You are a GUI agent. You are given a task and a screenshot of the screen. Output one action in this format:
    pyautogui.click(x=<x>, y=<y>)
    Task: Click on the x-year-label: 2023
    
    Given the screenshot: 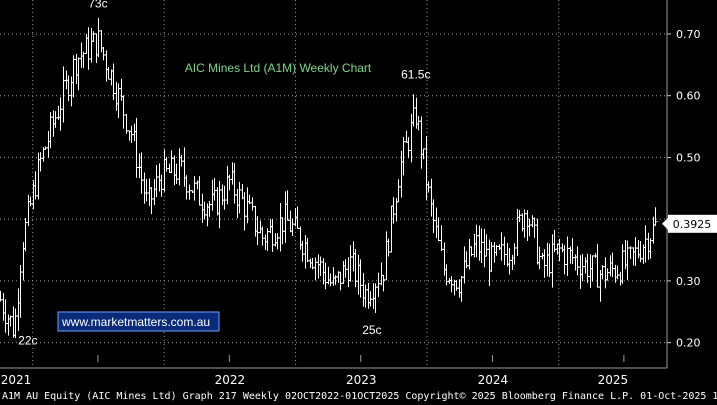 What is the action you would take?
    pyautogui.click(x=361, y=380)
    